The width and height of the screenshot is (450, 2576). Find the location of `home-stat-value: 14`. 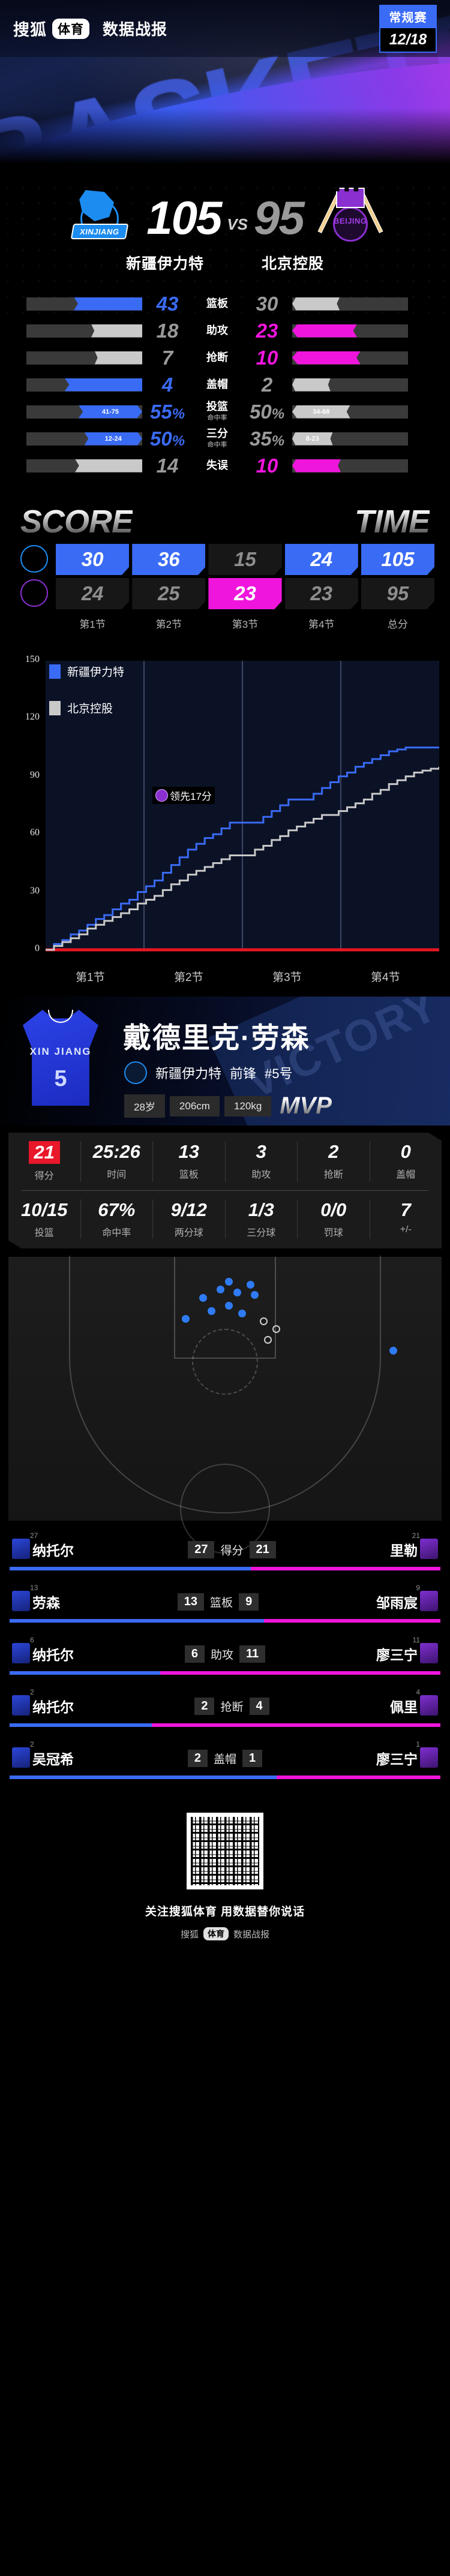

home-stat-value: 14 is located at coordinates (167, 466).